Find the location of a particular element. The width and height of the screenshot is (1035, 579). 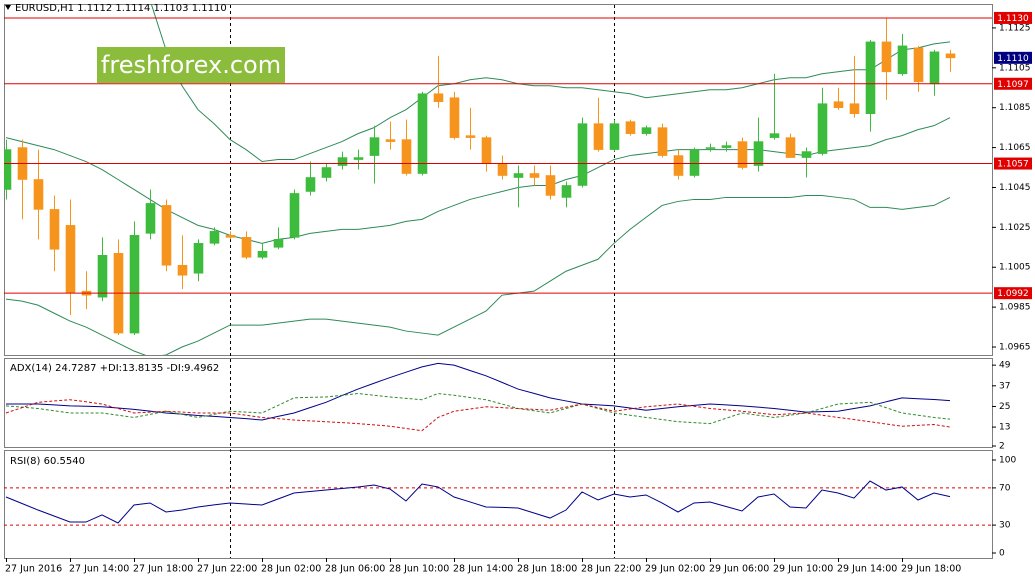

y-tick-label: 1.1045 is located at coordinates (1015, 188).